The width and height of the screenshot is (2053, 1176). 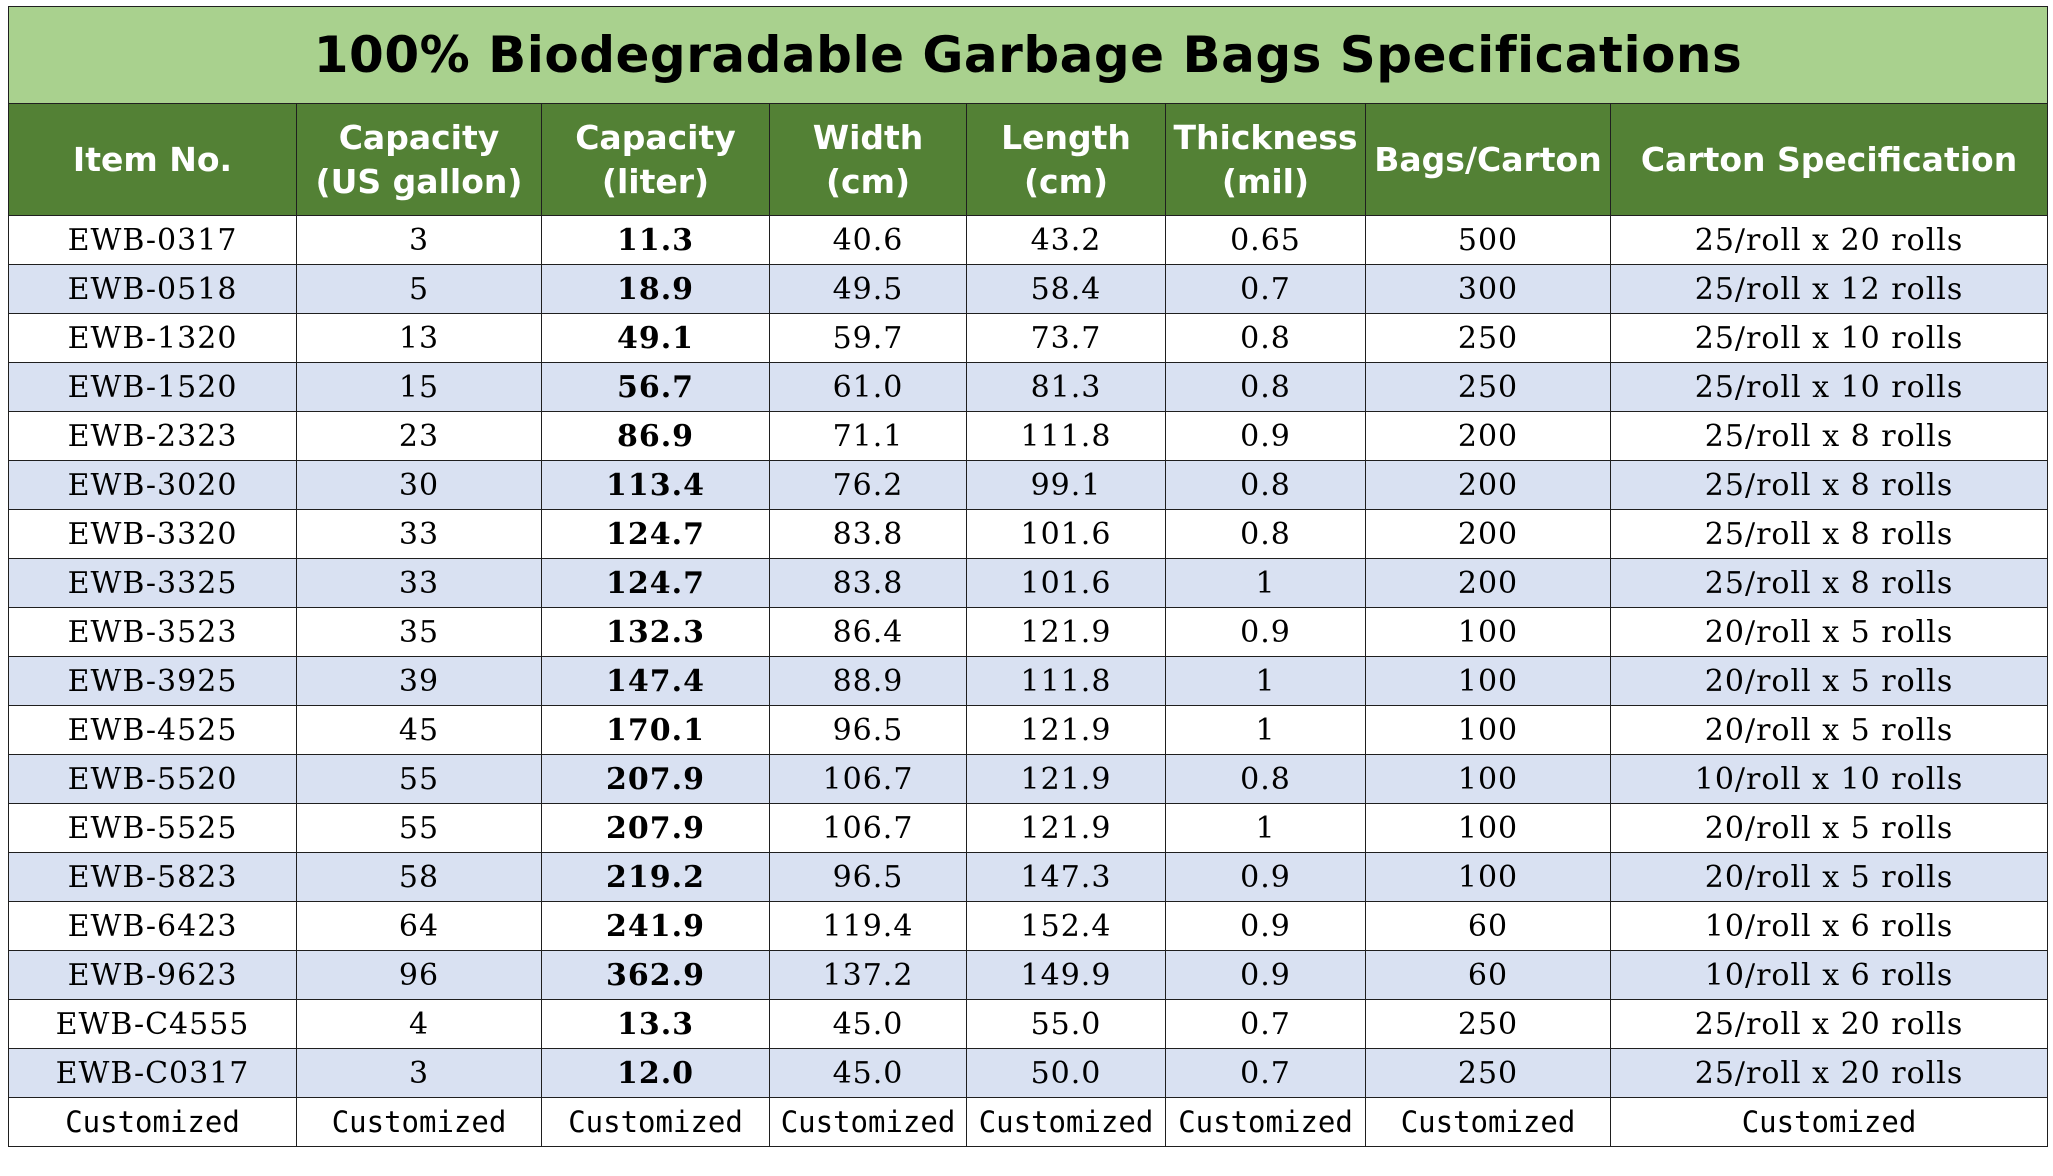 What do you see at coordinates (655, 681) in the screenshot?
I see `cell-capacity-liter: 147.4` at bounding box center [655, 681].